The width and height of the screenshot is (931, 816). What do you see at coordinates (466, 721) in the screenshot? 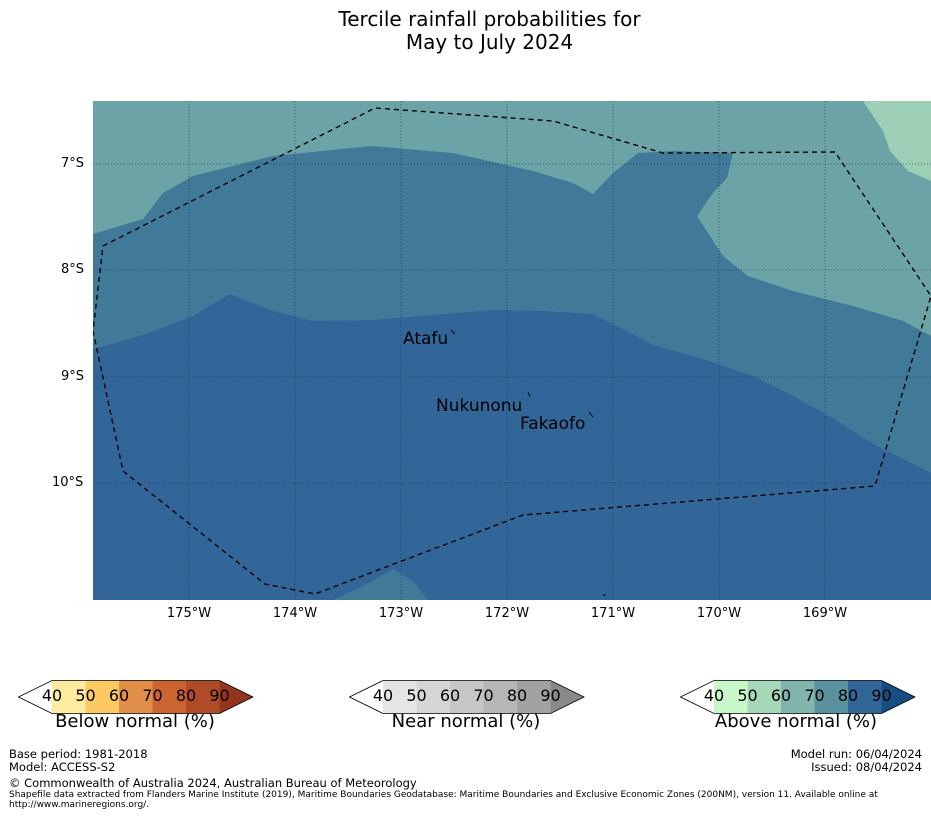
I see `colorbar-near-label: Near normal (%)` at bounding box center [466, 721].